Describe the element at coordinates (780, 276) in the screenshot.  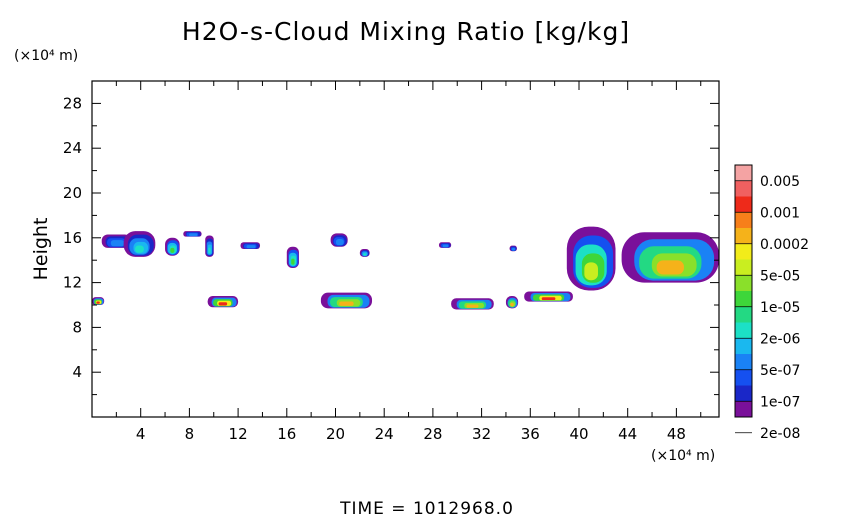
I see `colorbar-label: 5e-05` at that location.